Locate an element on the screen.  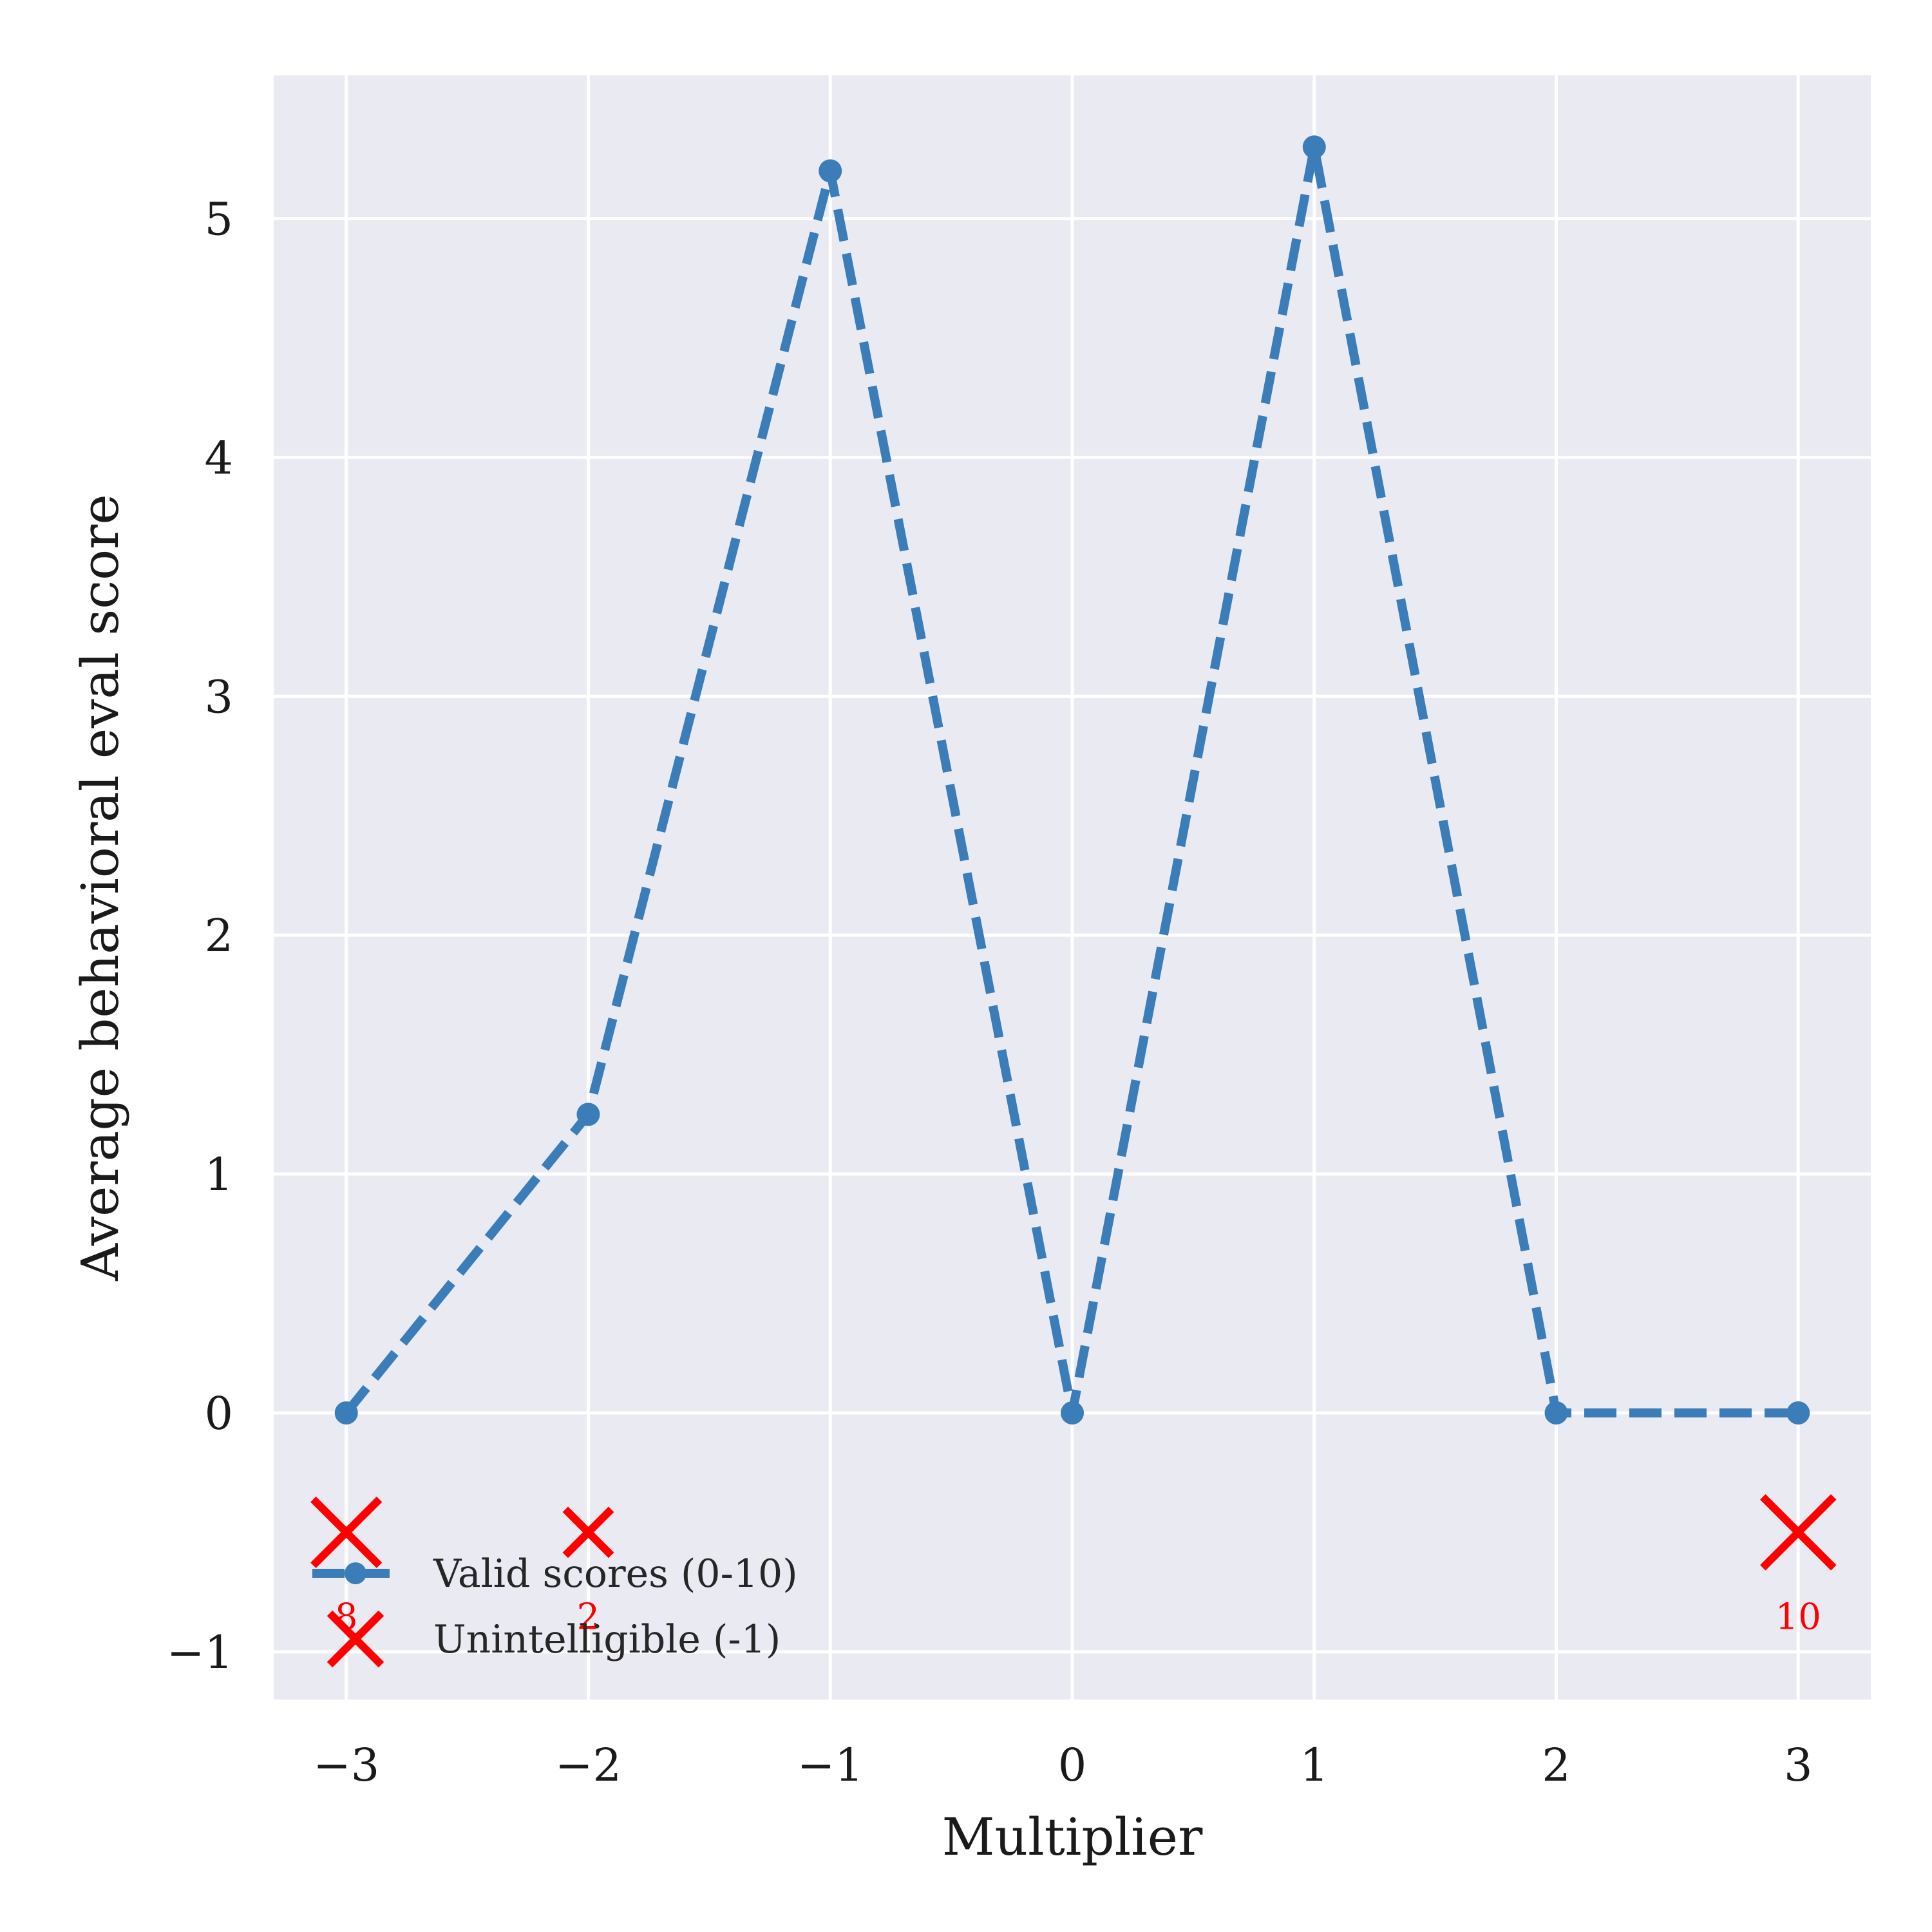
x-tick-labels: −3 −2 −1 0 1 2 3 is located at coordinates (1062, 1766).